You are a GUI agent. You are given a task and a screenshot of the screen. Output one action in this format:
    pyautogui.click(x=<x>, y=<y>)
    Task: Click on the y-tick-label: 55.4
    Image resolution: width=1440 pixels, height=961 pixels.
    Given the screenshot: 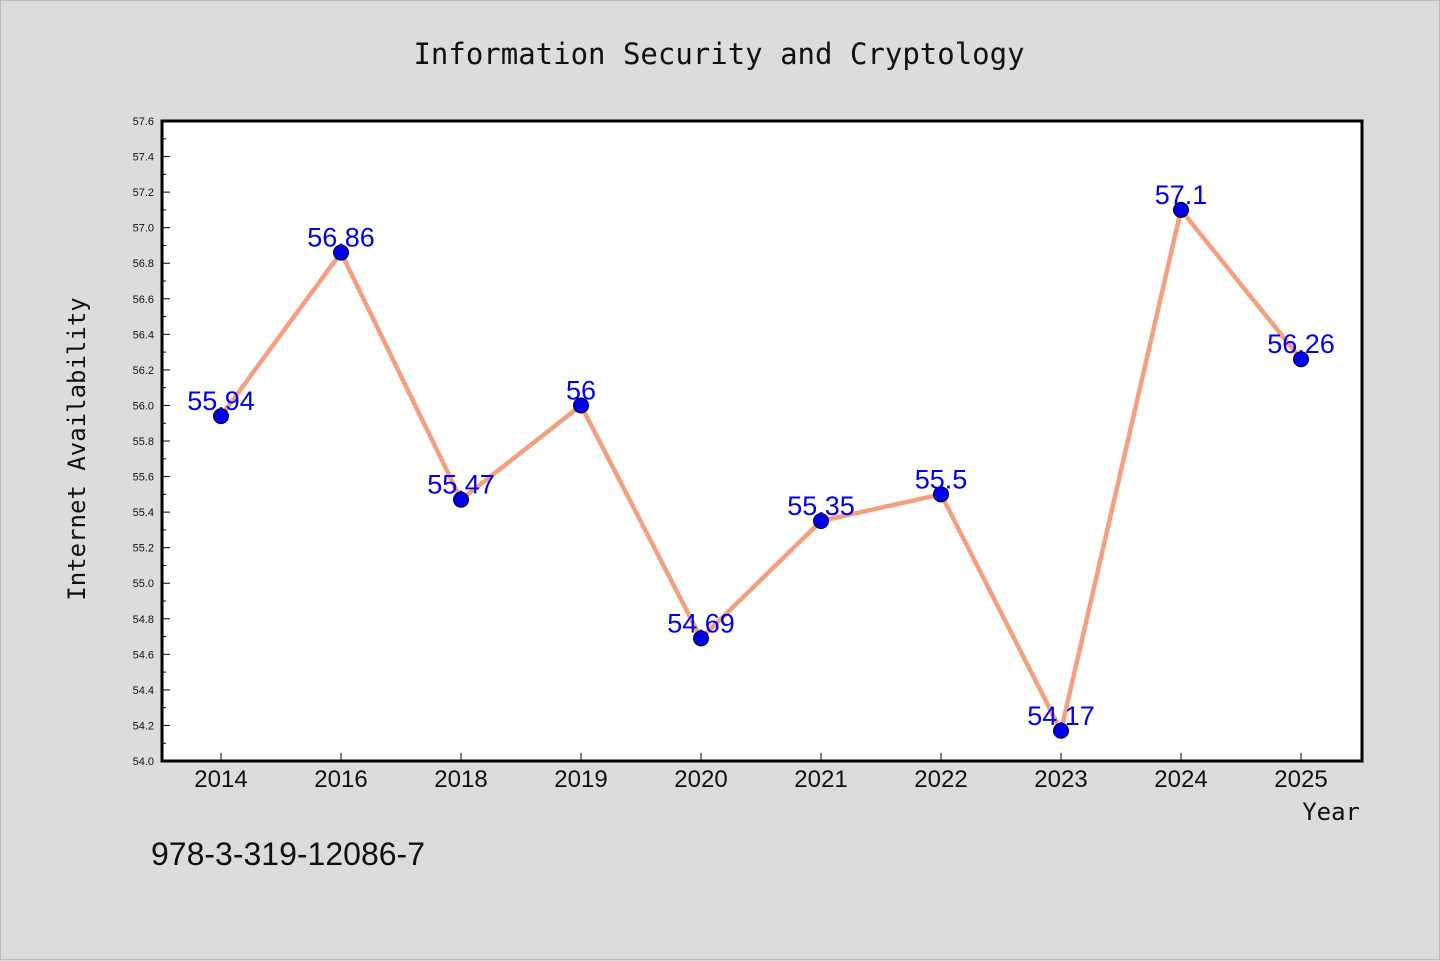 What is the action you would take?
    pyautogui.click(x=143, y=513)
    